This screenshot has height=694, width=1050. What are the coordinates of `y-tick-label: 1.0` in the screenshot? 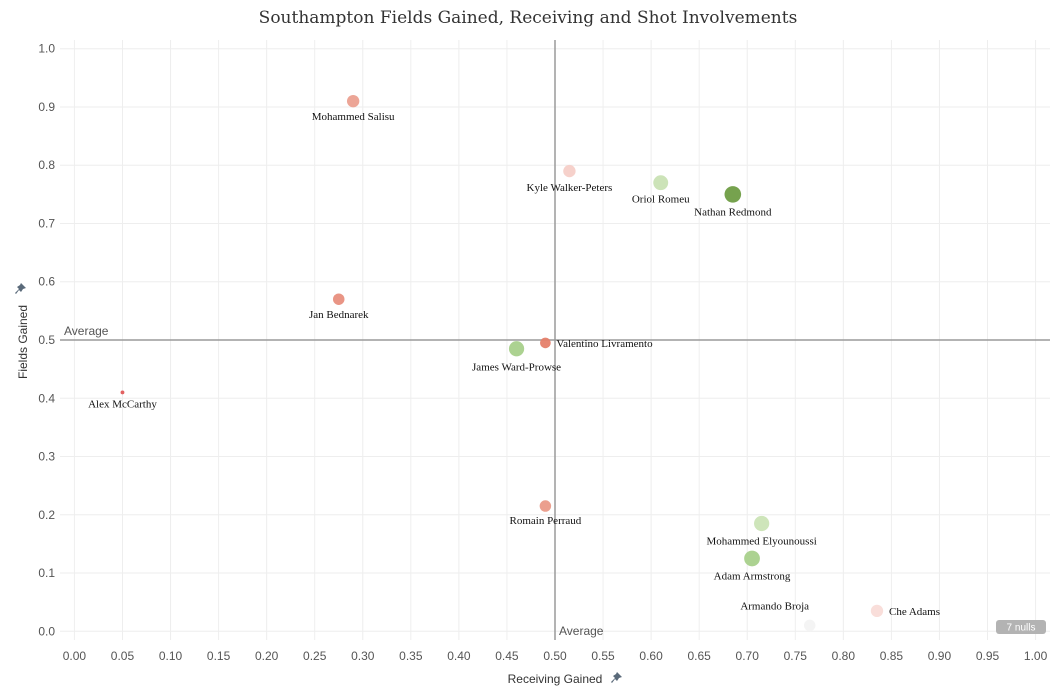 It's located at (46, 49).